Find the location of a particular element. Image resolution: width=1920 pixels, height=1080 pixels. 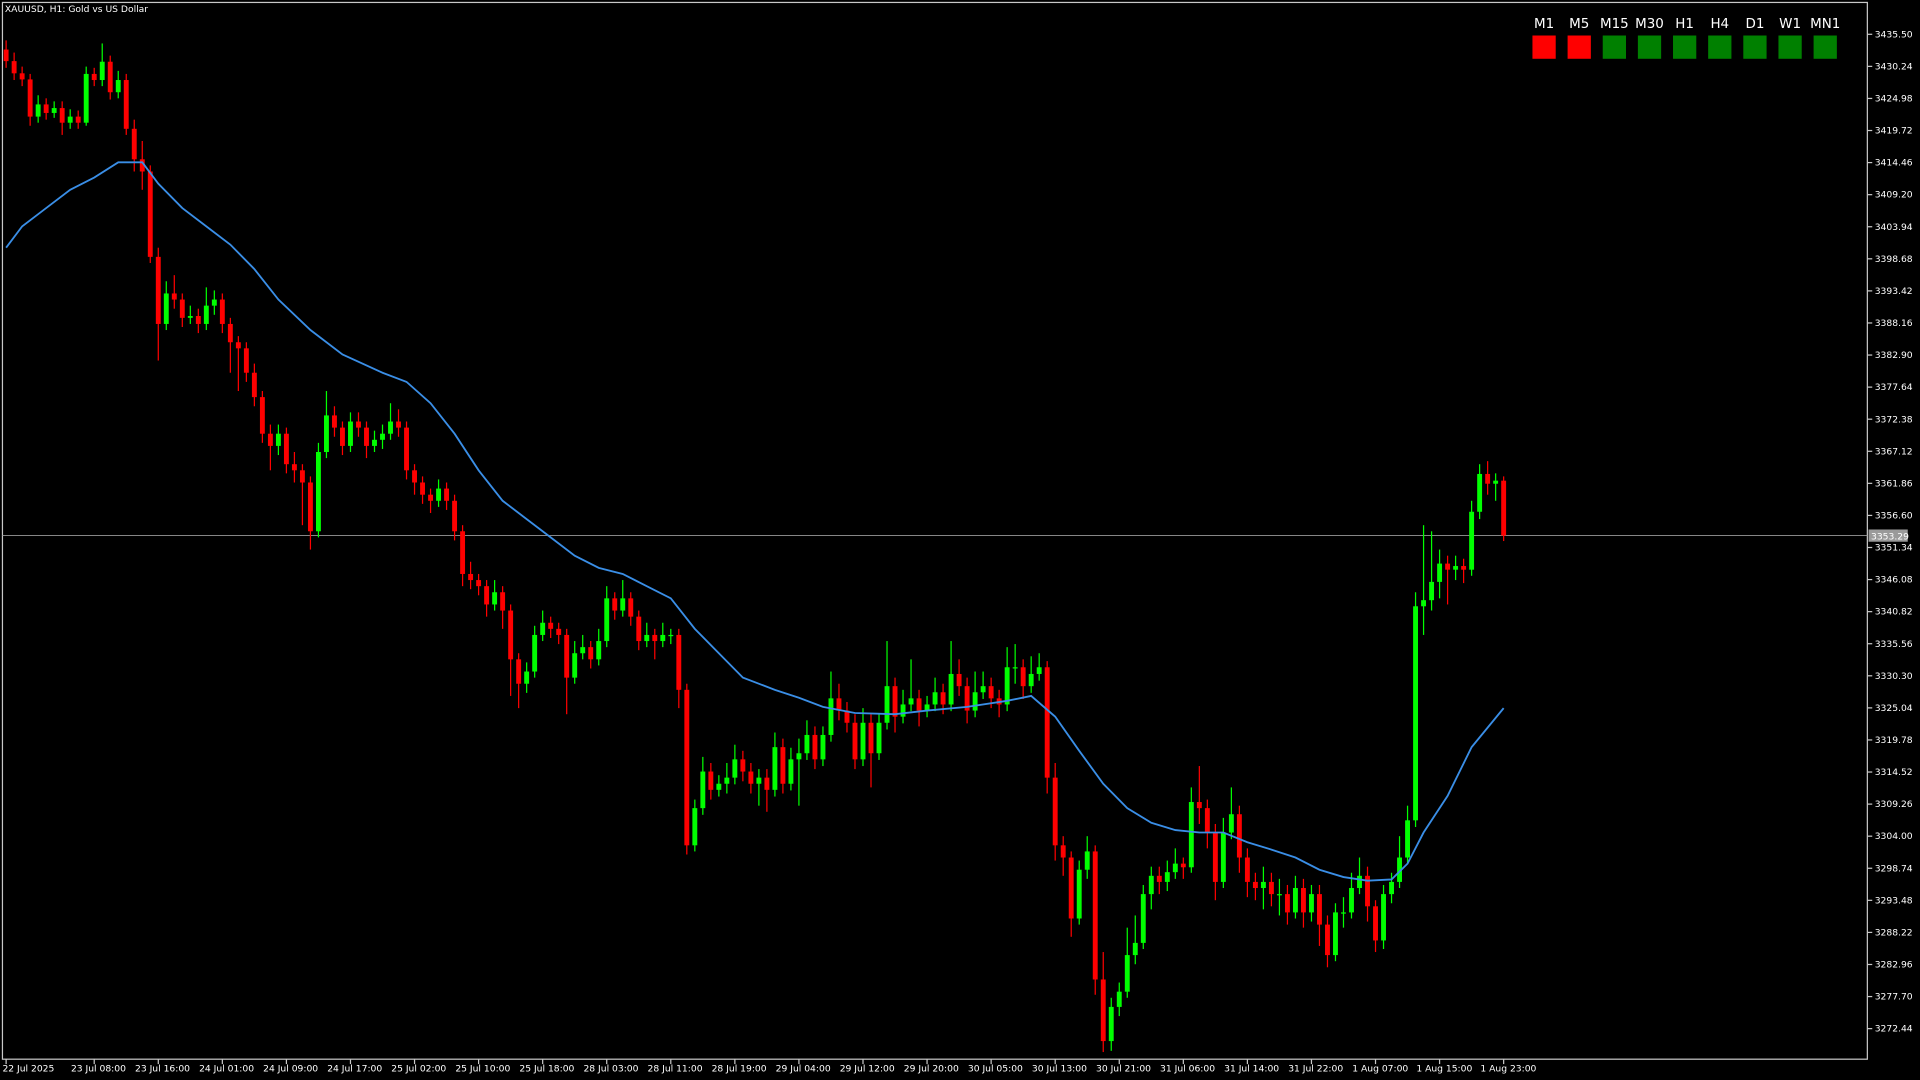

y-tick-label: 3367.12 is located at coordinates (1894, 451).